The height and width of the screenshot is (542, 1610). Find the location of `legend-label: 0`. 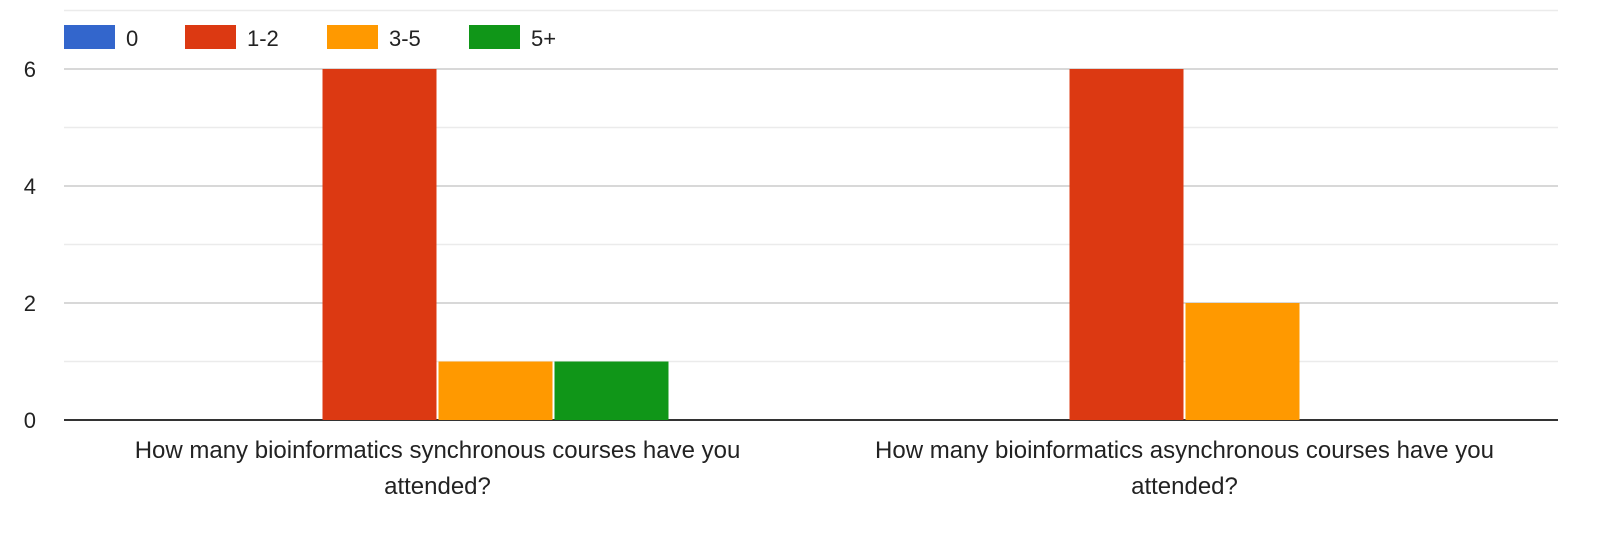

legend-label: 0 is located at coordinates (132, 38).